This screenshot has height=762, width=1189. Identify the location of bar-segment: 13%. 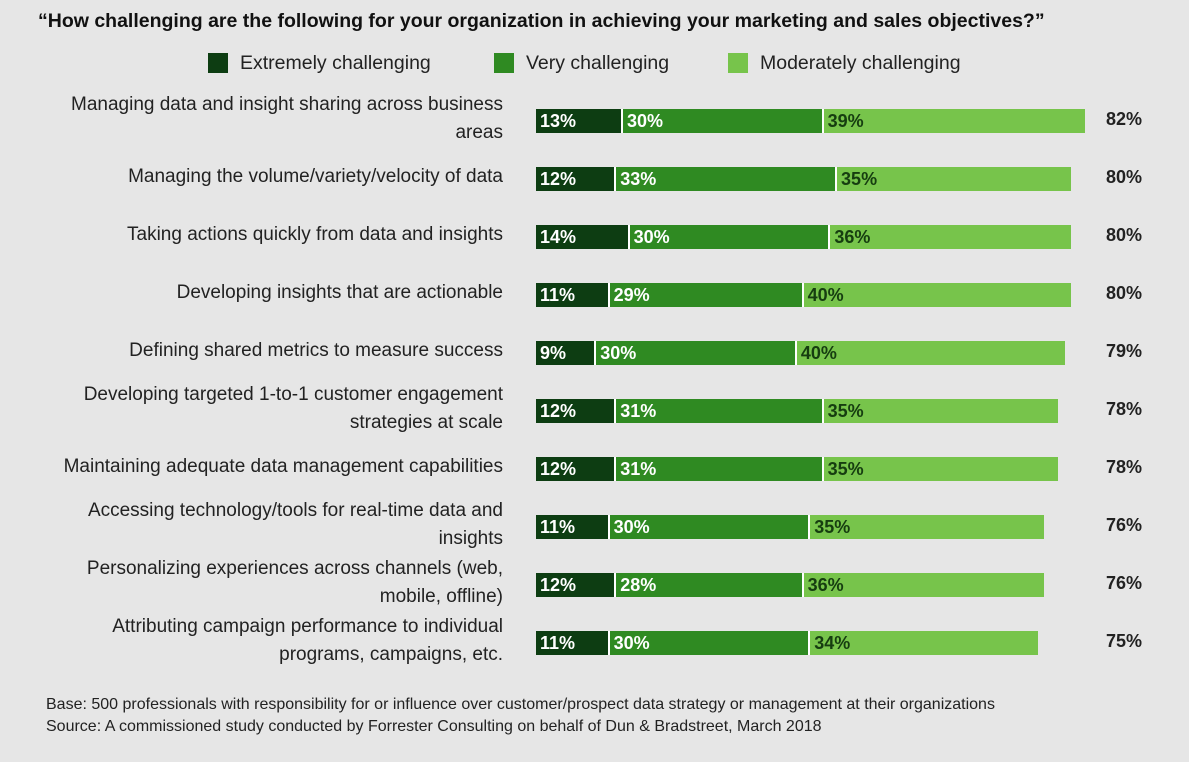
(579, 121).